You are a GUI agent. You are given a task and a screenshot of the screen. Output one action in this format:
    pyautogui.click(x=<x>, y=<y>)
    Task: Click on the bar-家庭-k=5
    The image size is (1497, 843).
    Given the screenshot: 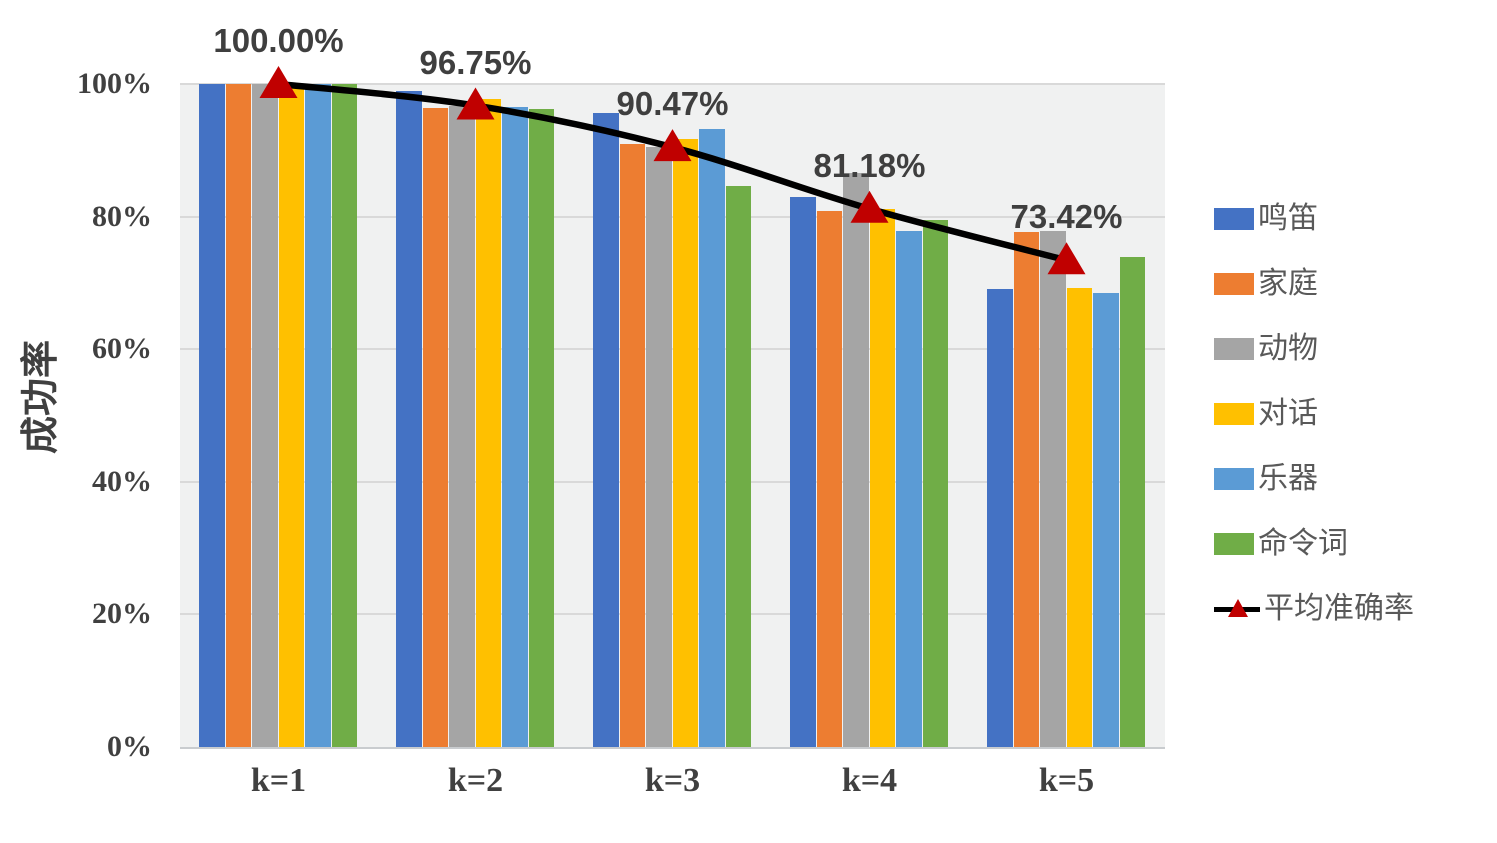 What is the action you would take?
    pyautogui.click(x=1026, y=489)
    